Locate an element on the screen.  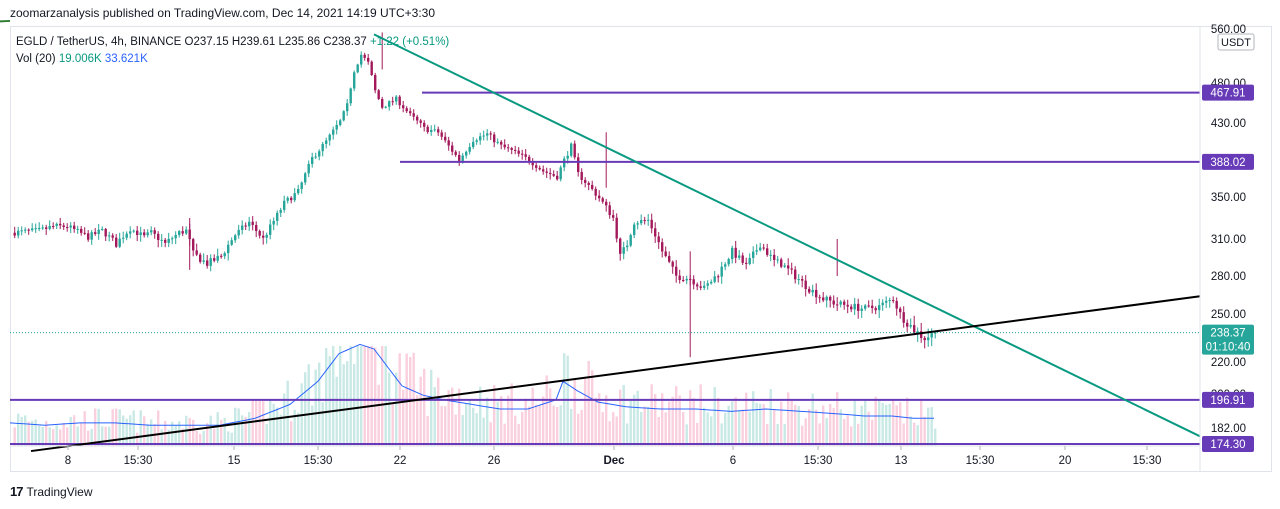
footer-brand: 17 TradingView is located at coordinates (51, 491).